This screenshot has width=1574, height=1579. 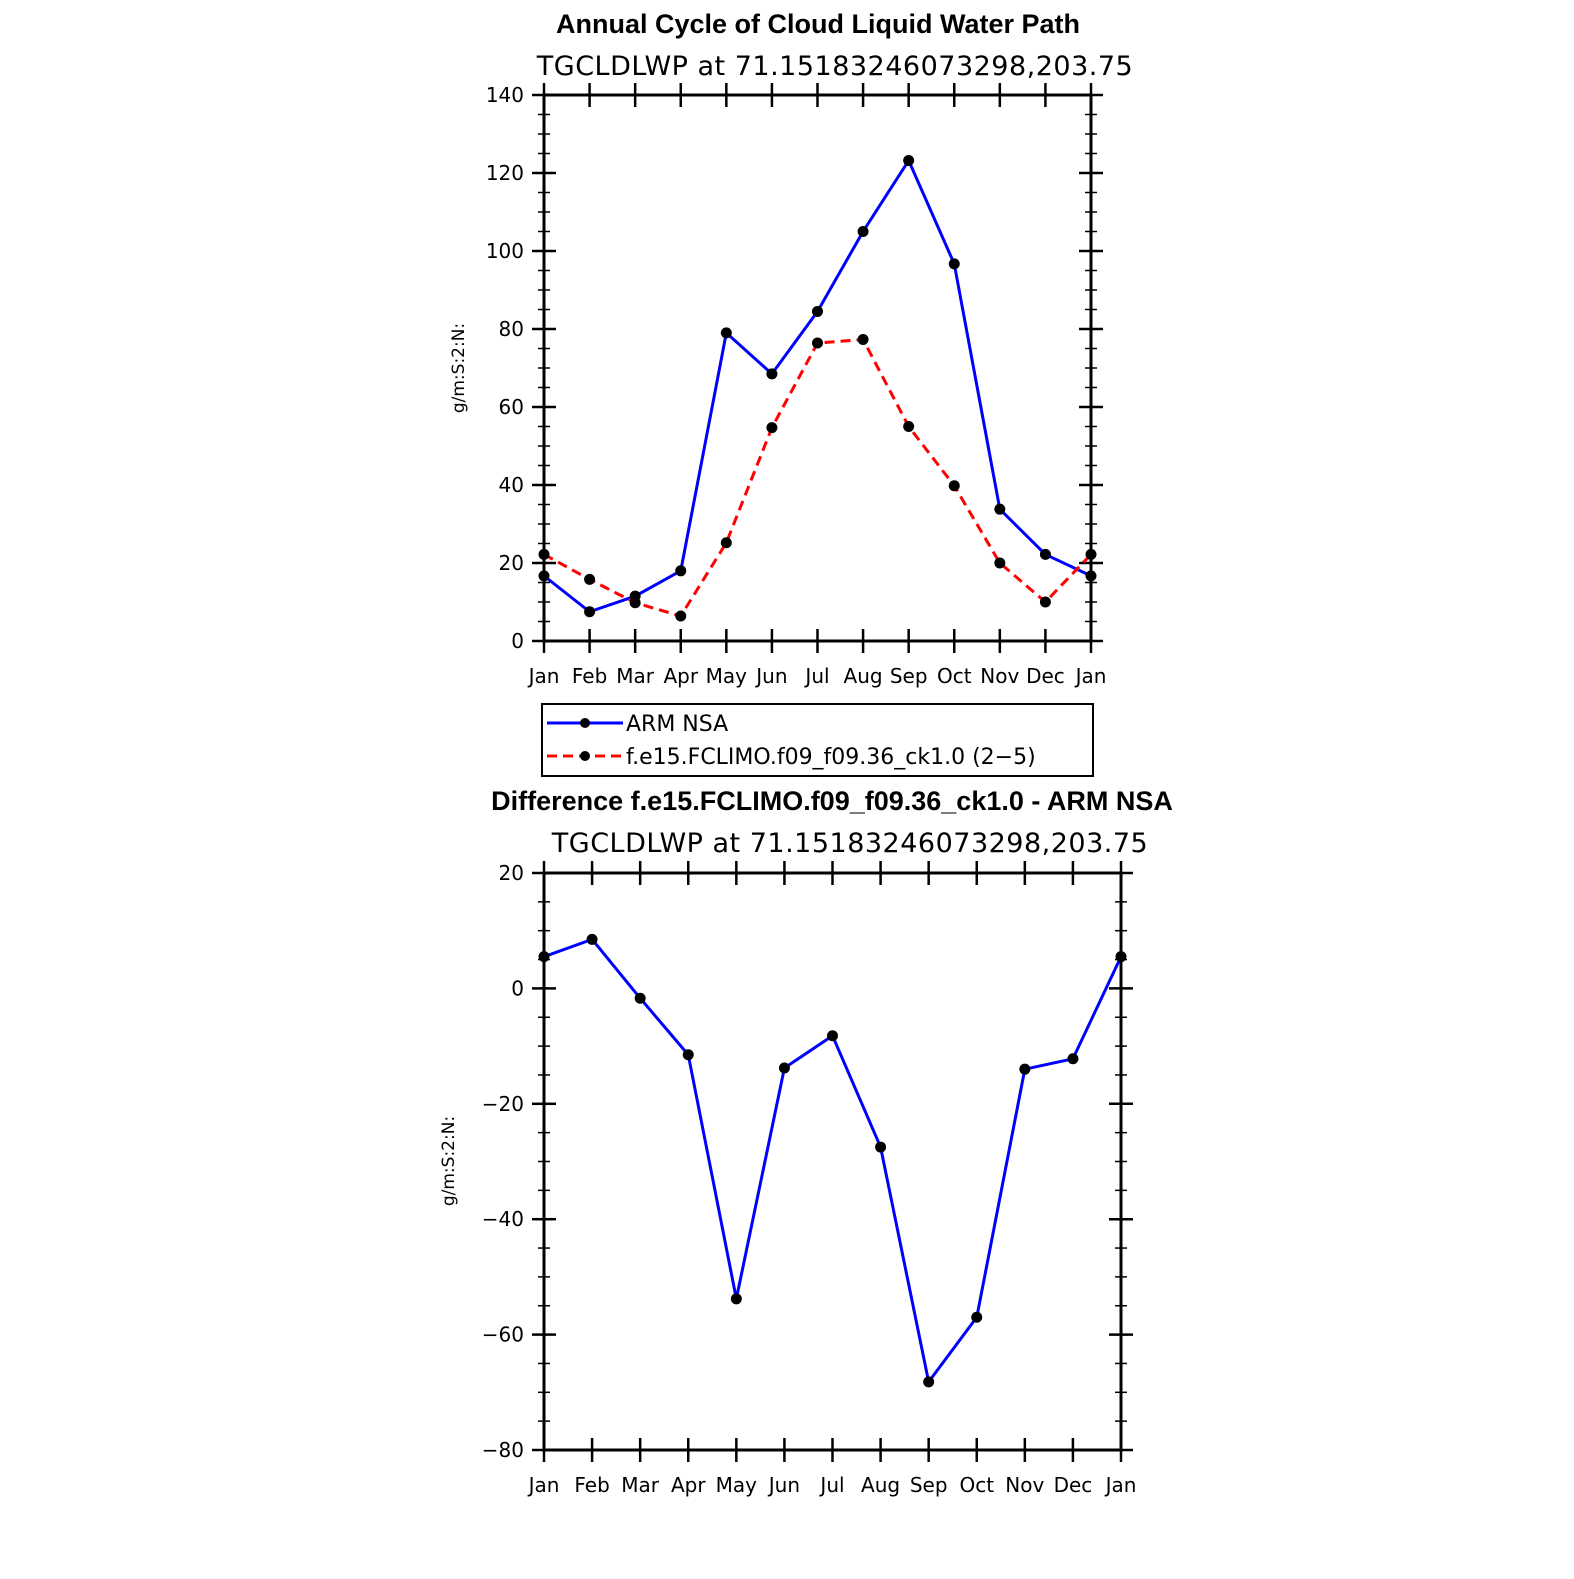 What do you see at coordinates (585, 756) in the screenshot?
I see `legend-marker-model` at bounding box center [585, 756].